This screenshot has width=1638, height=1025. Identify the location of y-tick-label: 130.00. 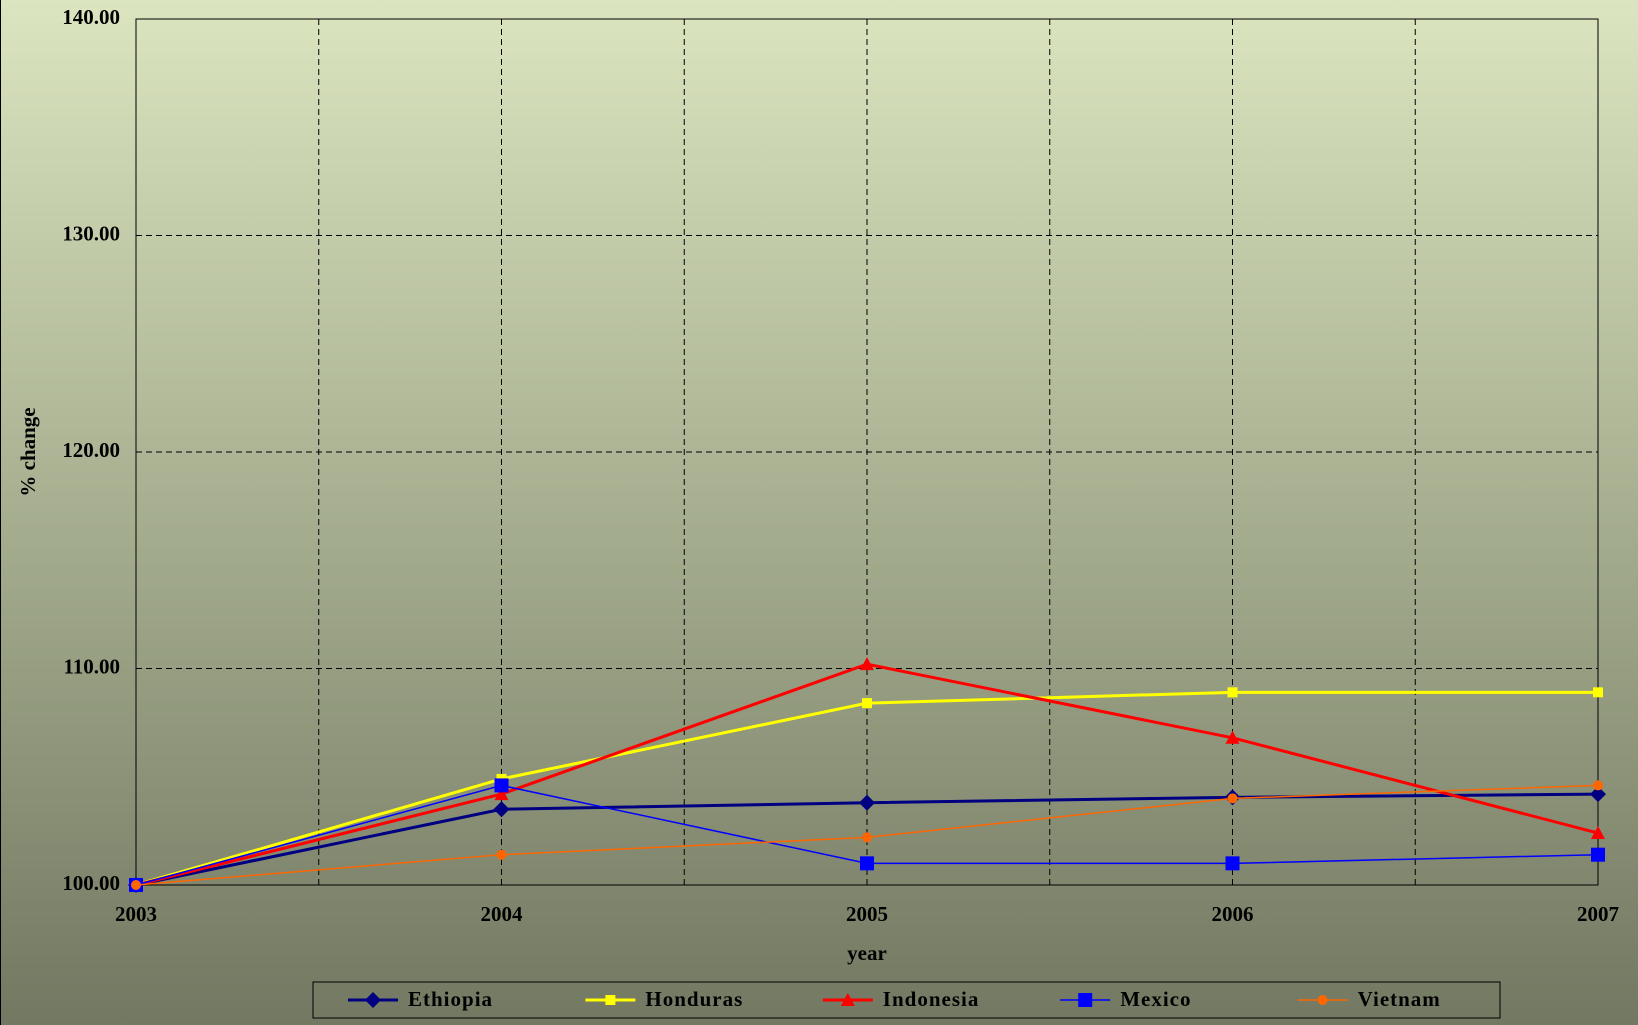
(91, 233).